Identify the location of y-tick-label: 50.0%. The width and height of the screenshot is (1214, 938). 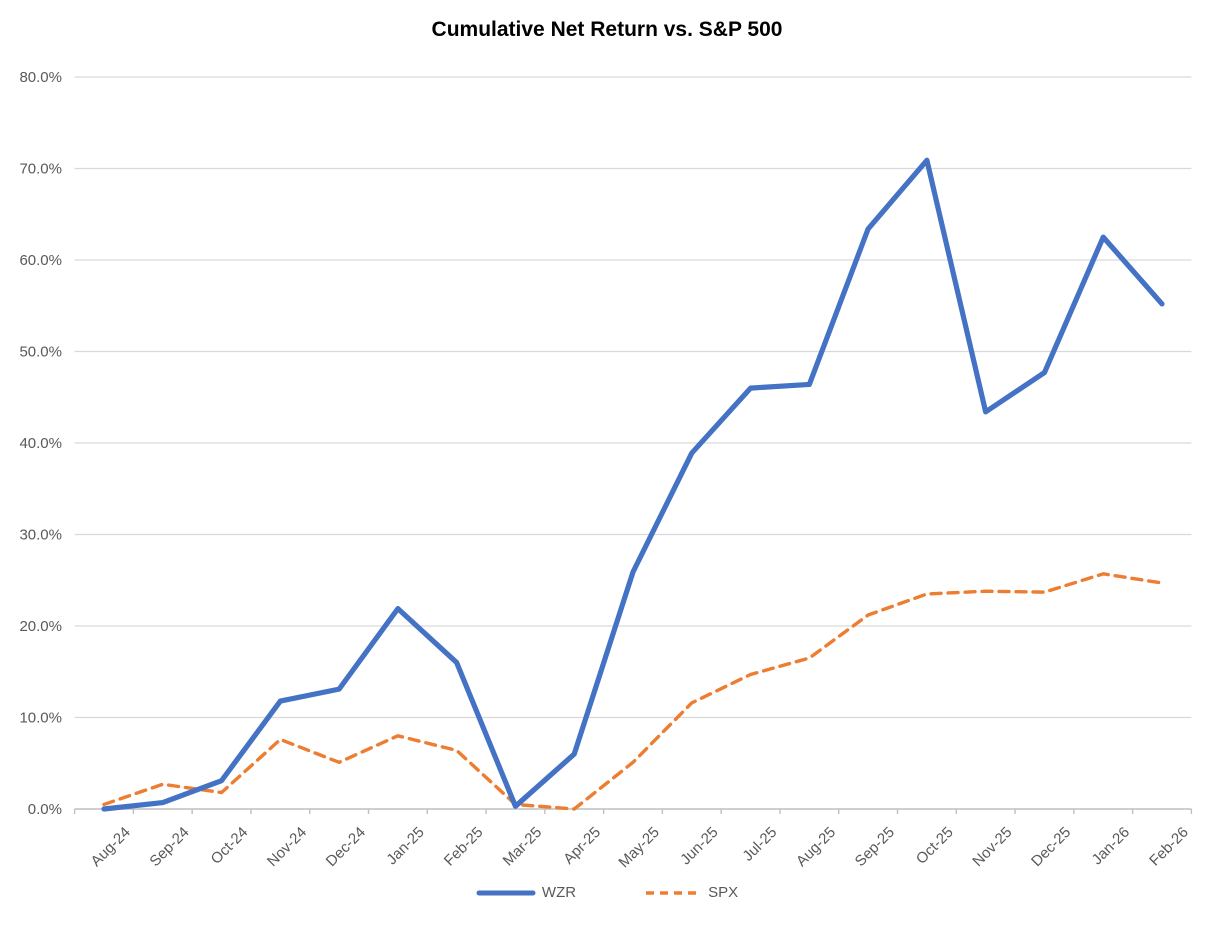
(40, 352).